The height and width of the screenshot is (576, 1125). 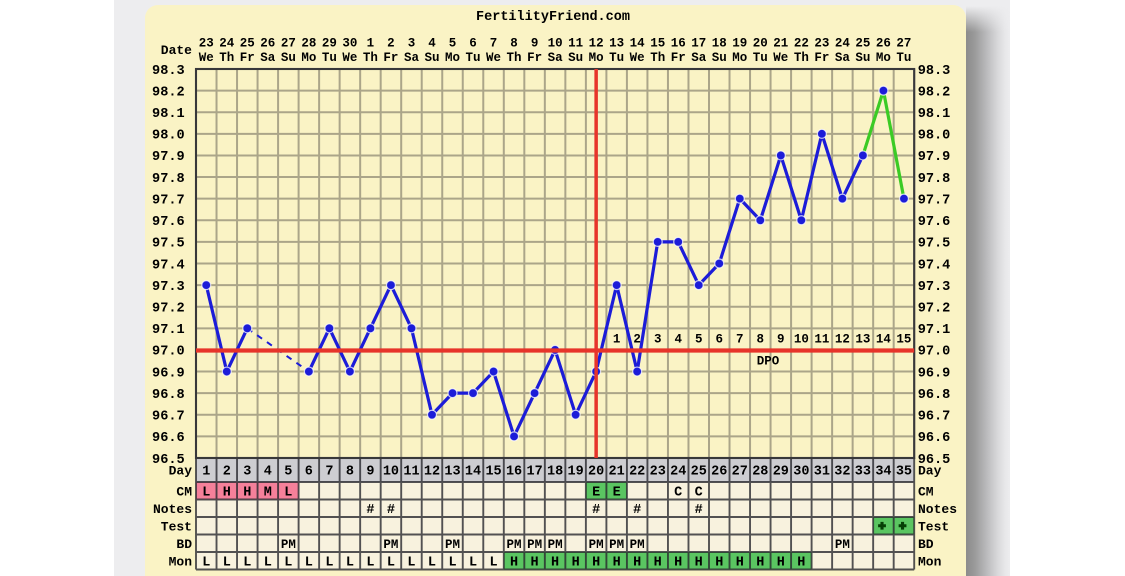 I want to click on svg-text: 97.2, so click(x=168, y=309).